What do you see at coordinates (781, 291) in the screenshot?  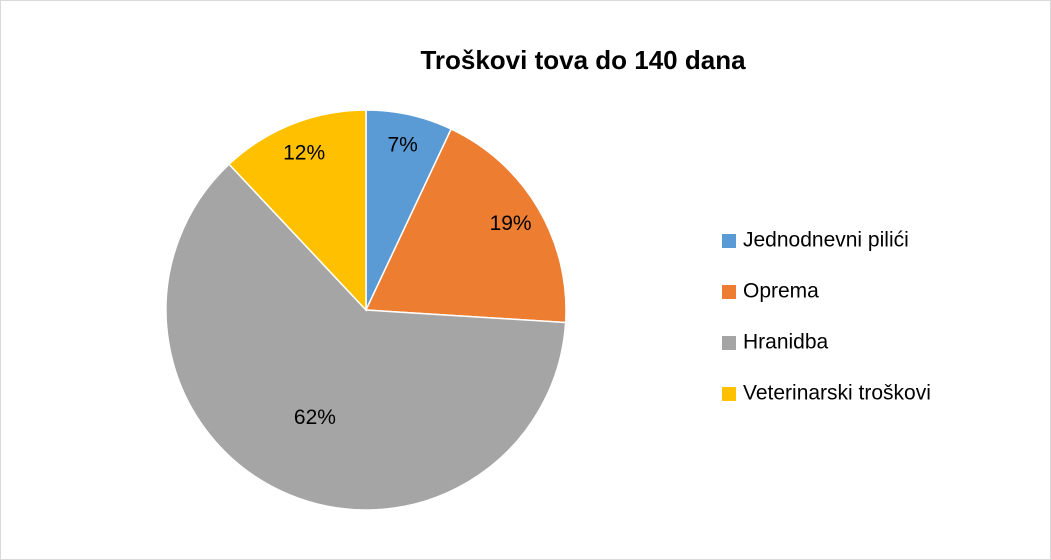 I see `legend-label: Oprema` at bounding box center [781, 291].